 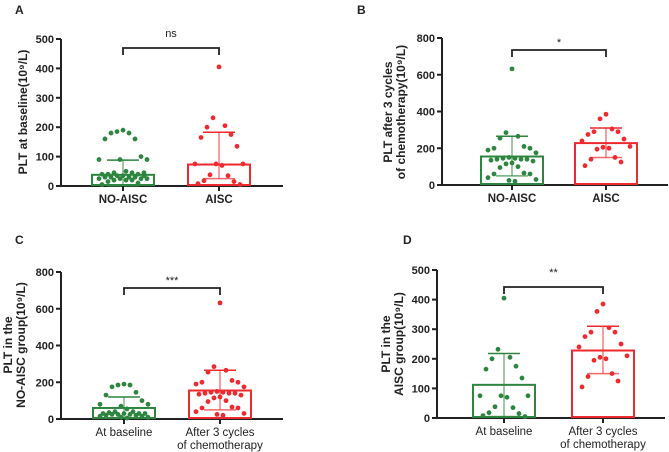 I want to click on series-aisc, so click(x=606, y=148).